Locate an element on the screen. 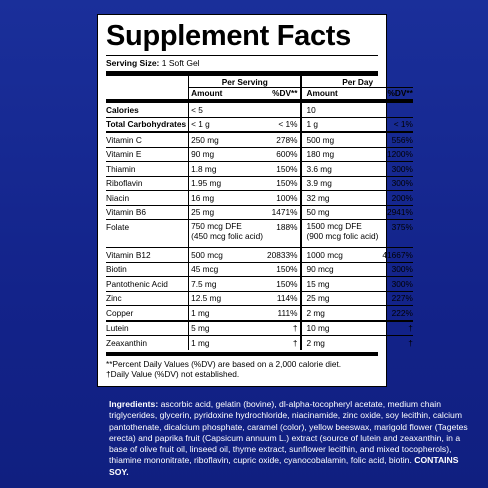 Image resolution: width=488 pixels, height=488 pixels. serving-amount: < 1 g is located at coordinates (227, 124).